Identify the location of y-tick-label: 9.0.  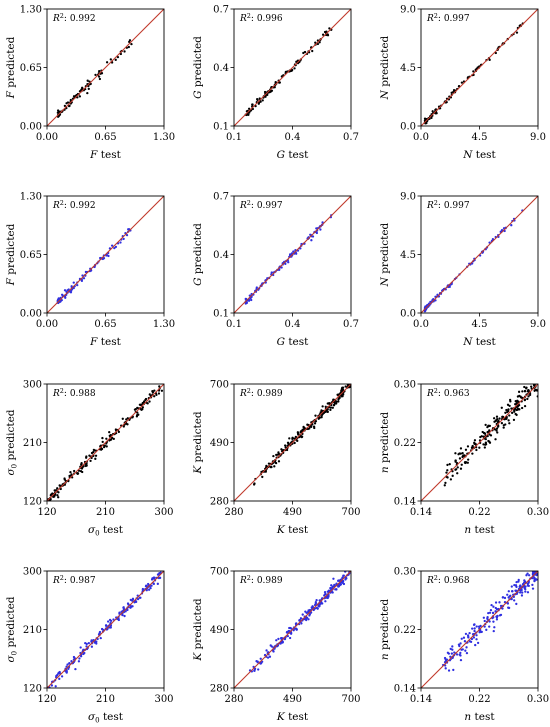
(408, 197).